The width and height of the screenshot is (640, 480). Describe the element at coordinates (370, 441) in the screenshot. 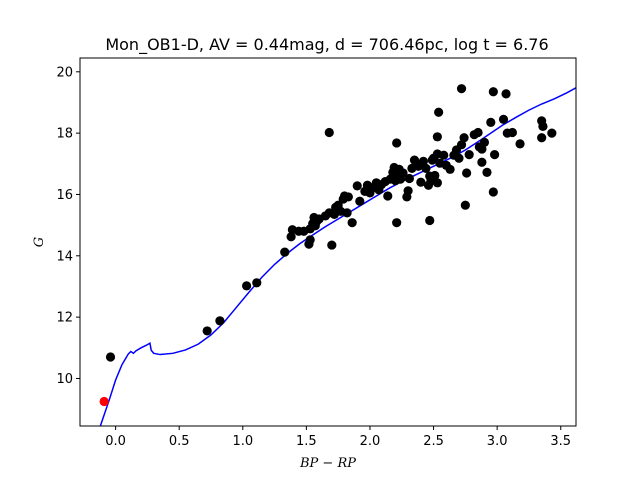

I see `x-tick-label: 2.0` at that location.